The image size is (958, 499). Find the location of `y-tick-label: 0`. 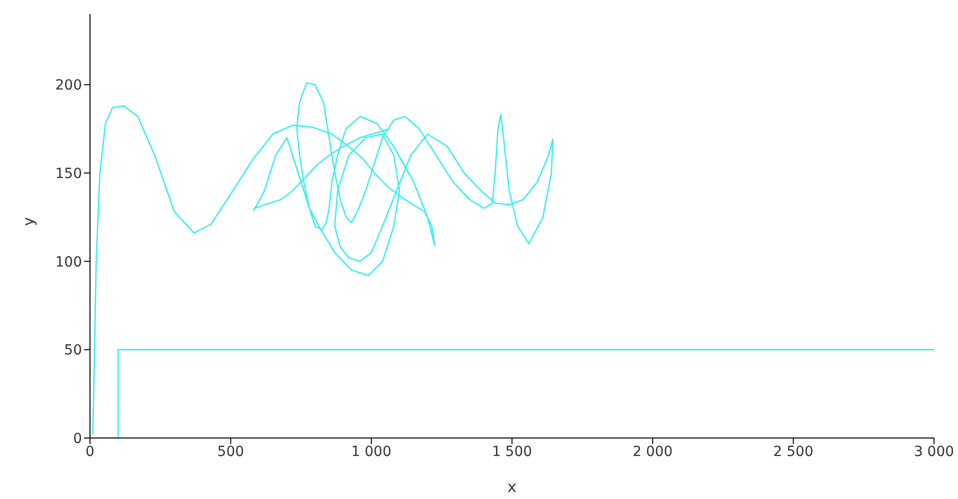

y-tick-label: 0 is located at coordinates (77, 438).